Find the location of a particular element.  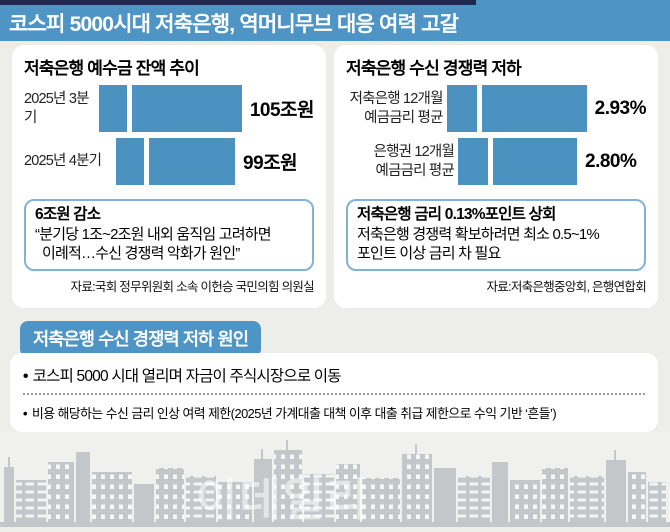

dotted-divider is located at coordinates (334, 394).